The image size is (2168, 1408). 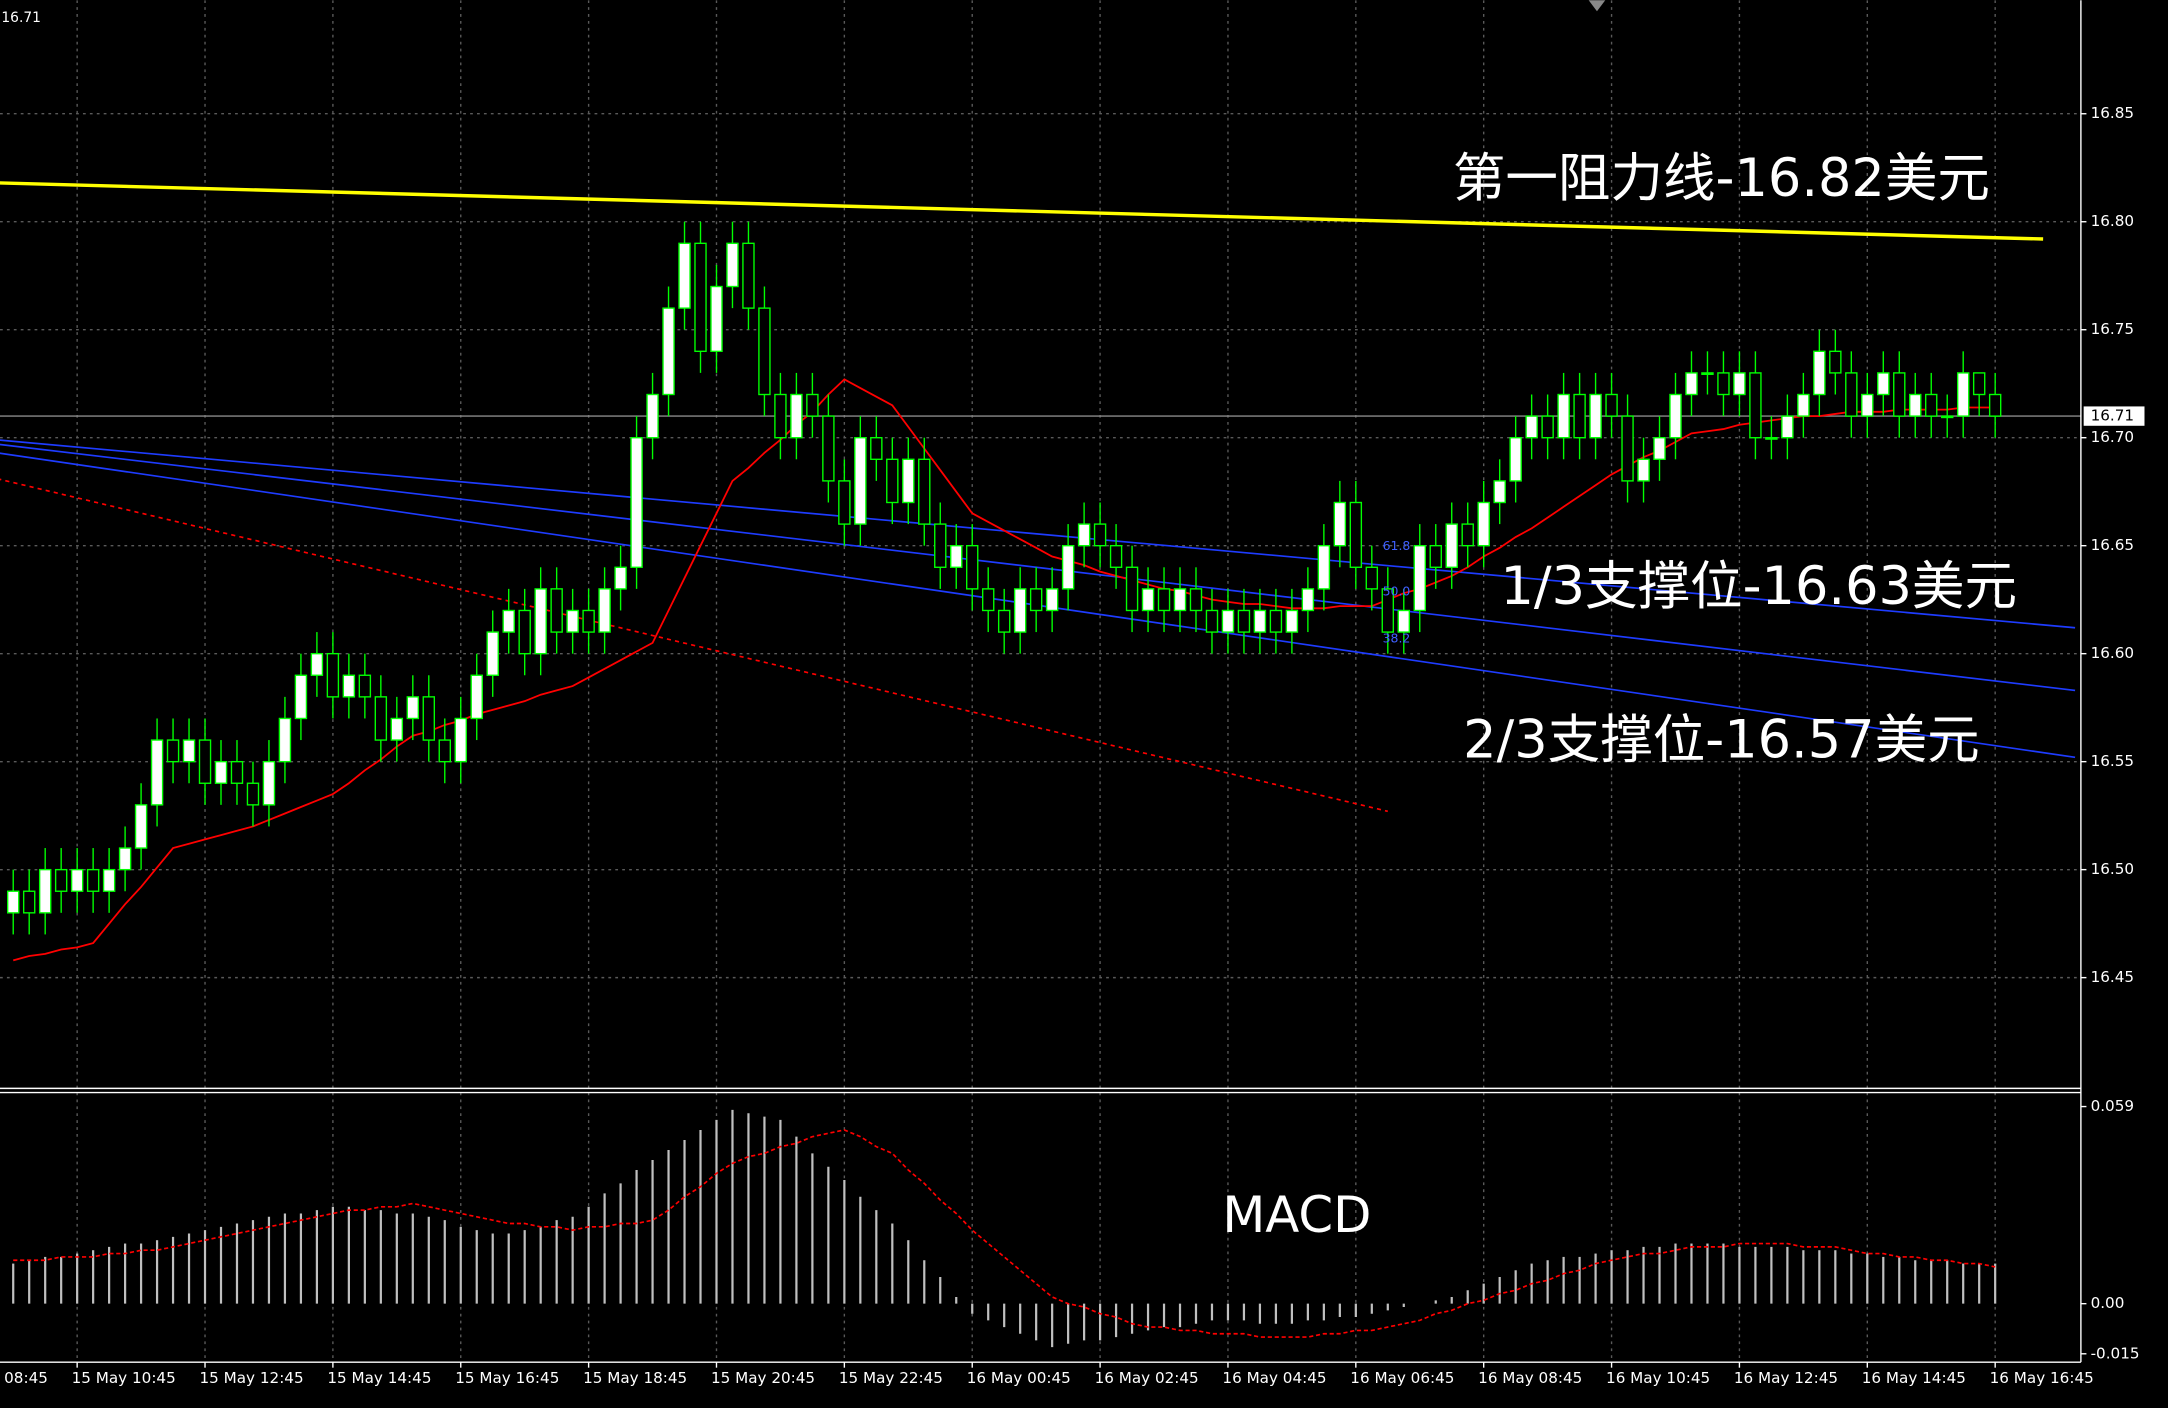 What do you see at coordinates (2042, 1378) in the screenshot?
I see `x-tick-label: 16 May 16:45` at bounding box center [2042, 1378].